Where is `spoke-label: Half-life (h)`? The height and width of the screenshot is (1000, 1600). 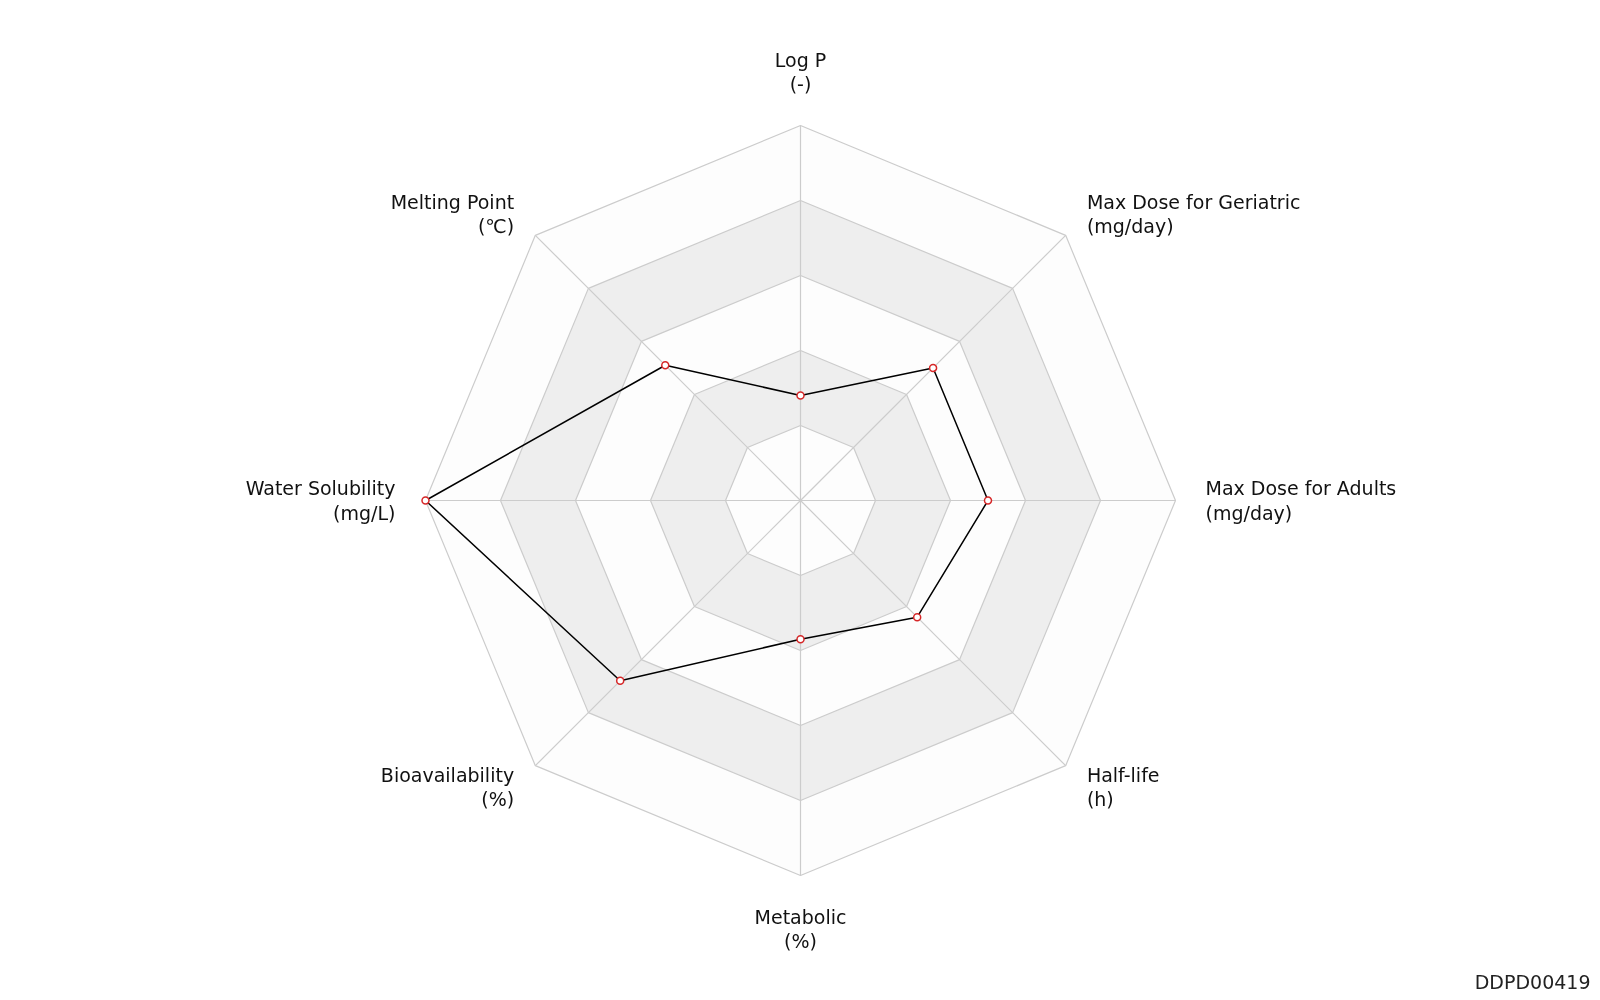 spoke-label: Half-life (h) is located at coordinates (1123, 786).